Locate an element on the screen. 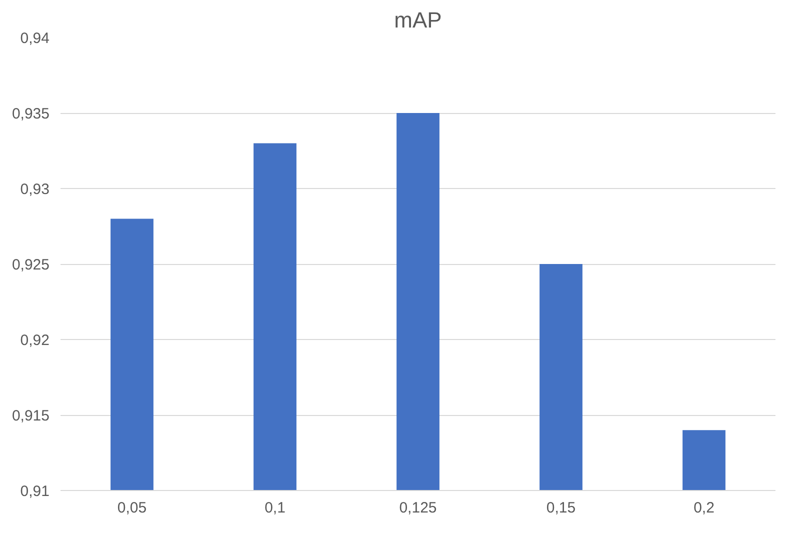 This screenshot has height=535, width=806. y-tick-label: 0,91 is located at coordinates (35, 491).